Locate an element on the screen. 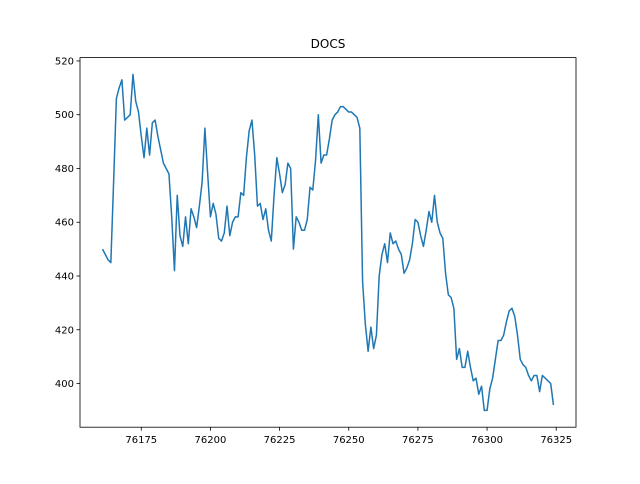 The width and height of the screenshot is (640, 484). x-tick-label: 76225 is located at coordinates (280, 440).